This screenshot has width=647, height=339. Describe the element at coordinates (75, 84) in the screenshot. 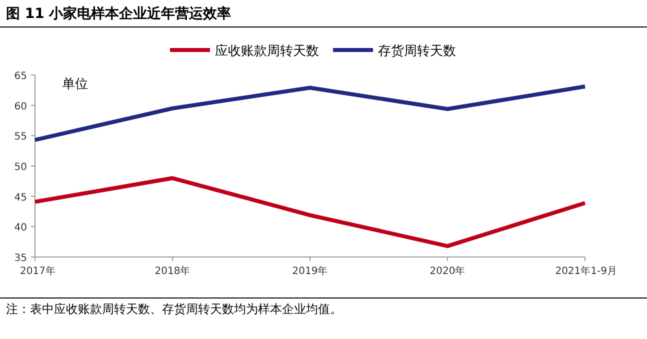

I see `y-axis-title: 单位` at that location.